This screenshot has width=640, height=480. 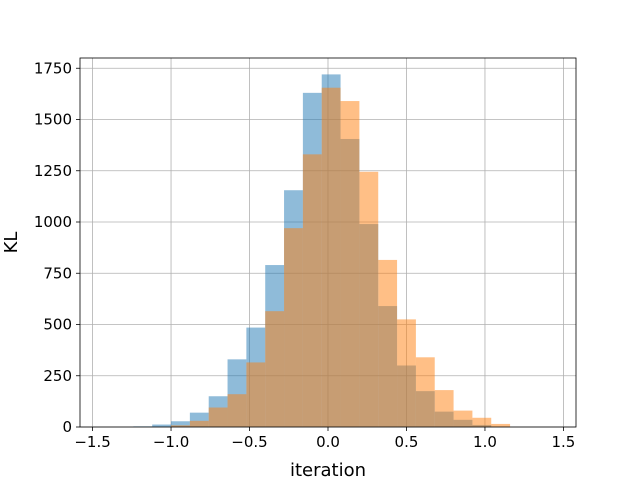 I want to click on bar-series1-bin15, so click(x=463, y=418).